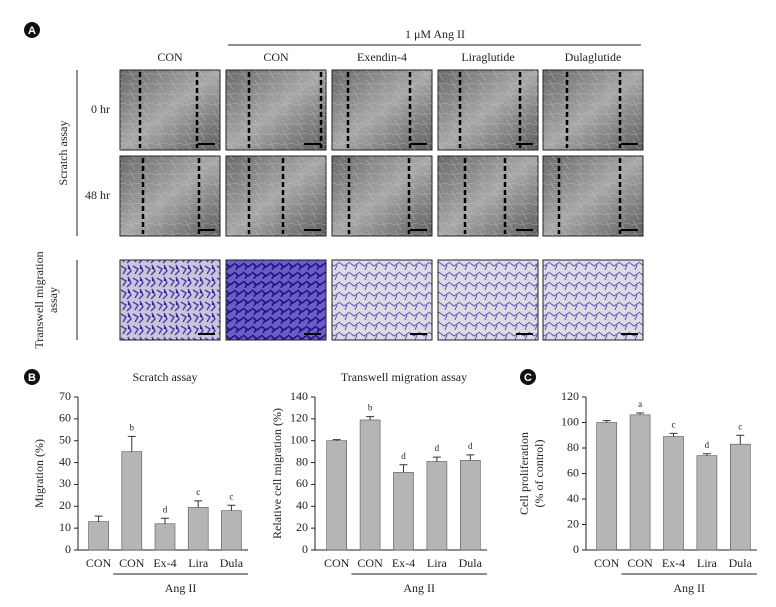 The width and height of the screenshot is (776, 607). Describe the element at coordinates (487, 57) in the screenshot. I see `column-header: Liraglutide` at that location.